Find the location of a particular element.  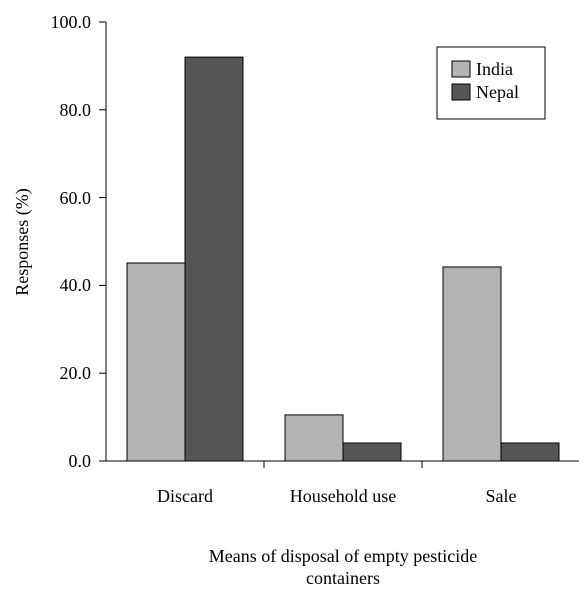

legend-box is located at coordinates (491, 83).